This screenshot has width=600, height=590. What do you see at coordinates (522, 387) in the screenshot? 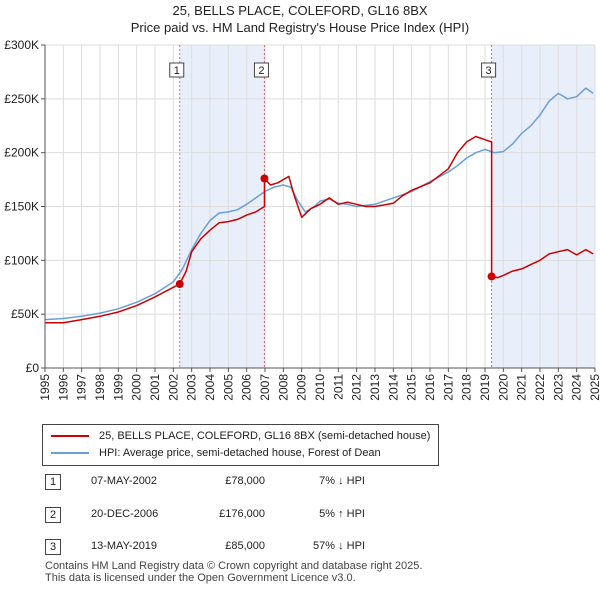
I see `x-tick-label: 2021` at bounding box center [522, 387].